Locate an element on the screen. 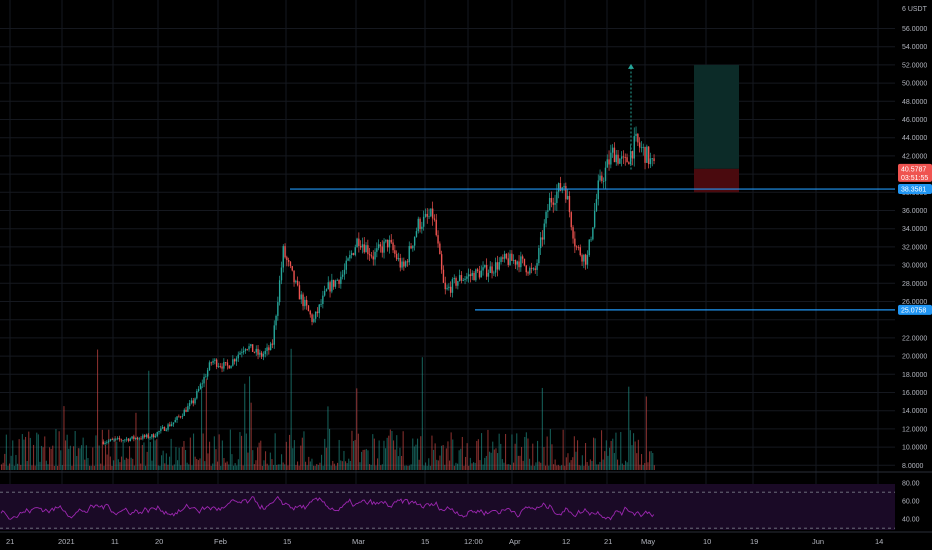 The image size is (932, 550). position-tool is located at coordinates (716, 128).